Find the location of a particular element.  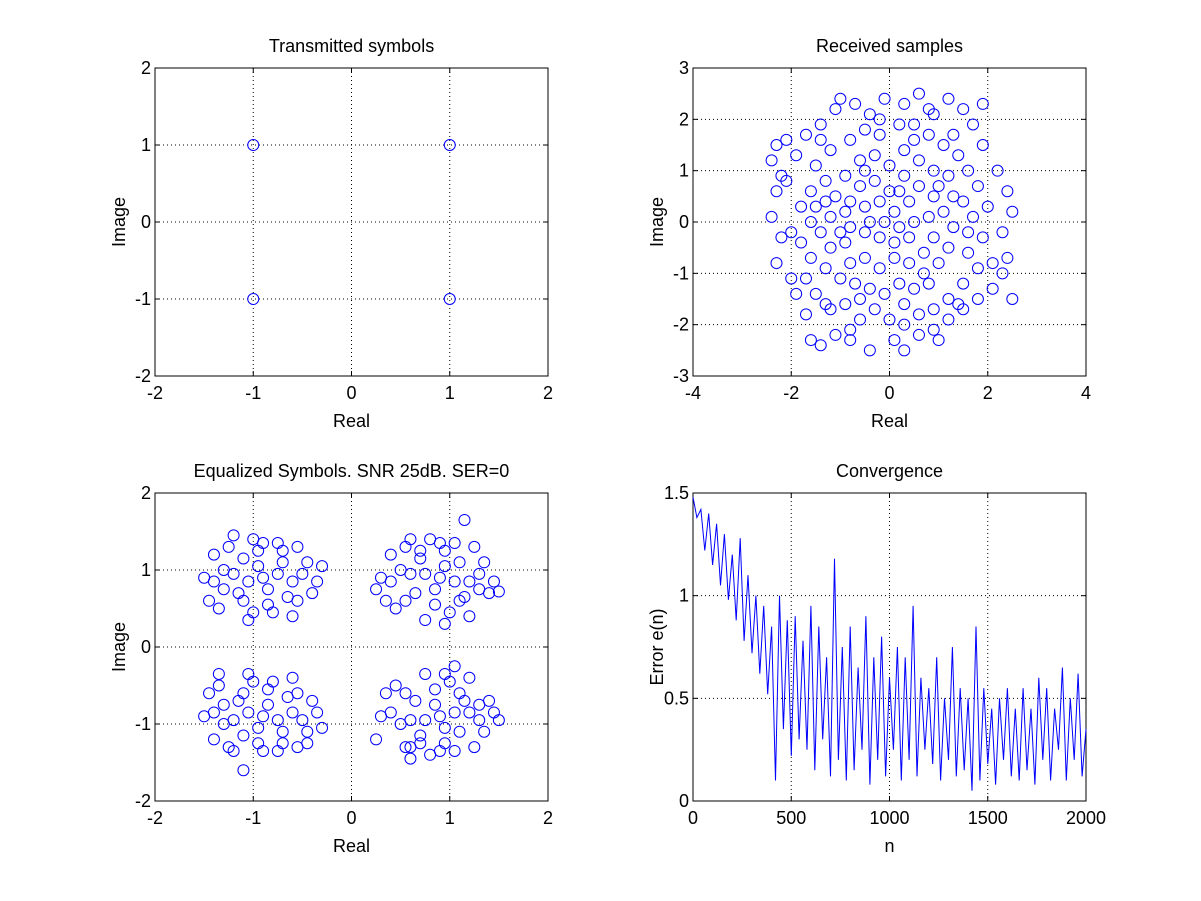

y-tick-label: 2 is located at coordinates (684, 119).